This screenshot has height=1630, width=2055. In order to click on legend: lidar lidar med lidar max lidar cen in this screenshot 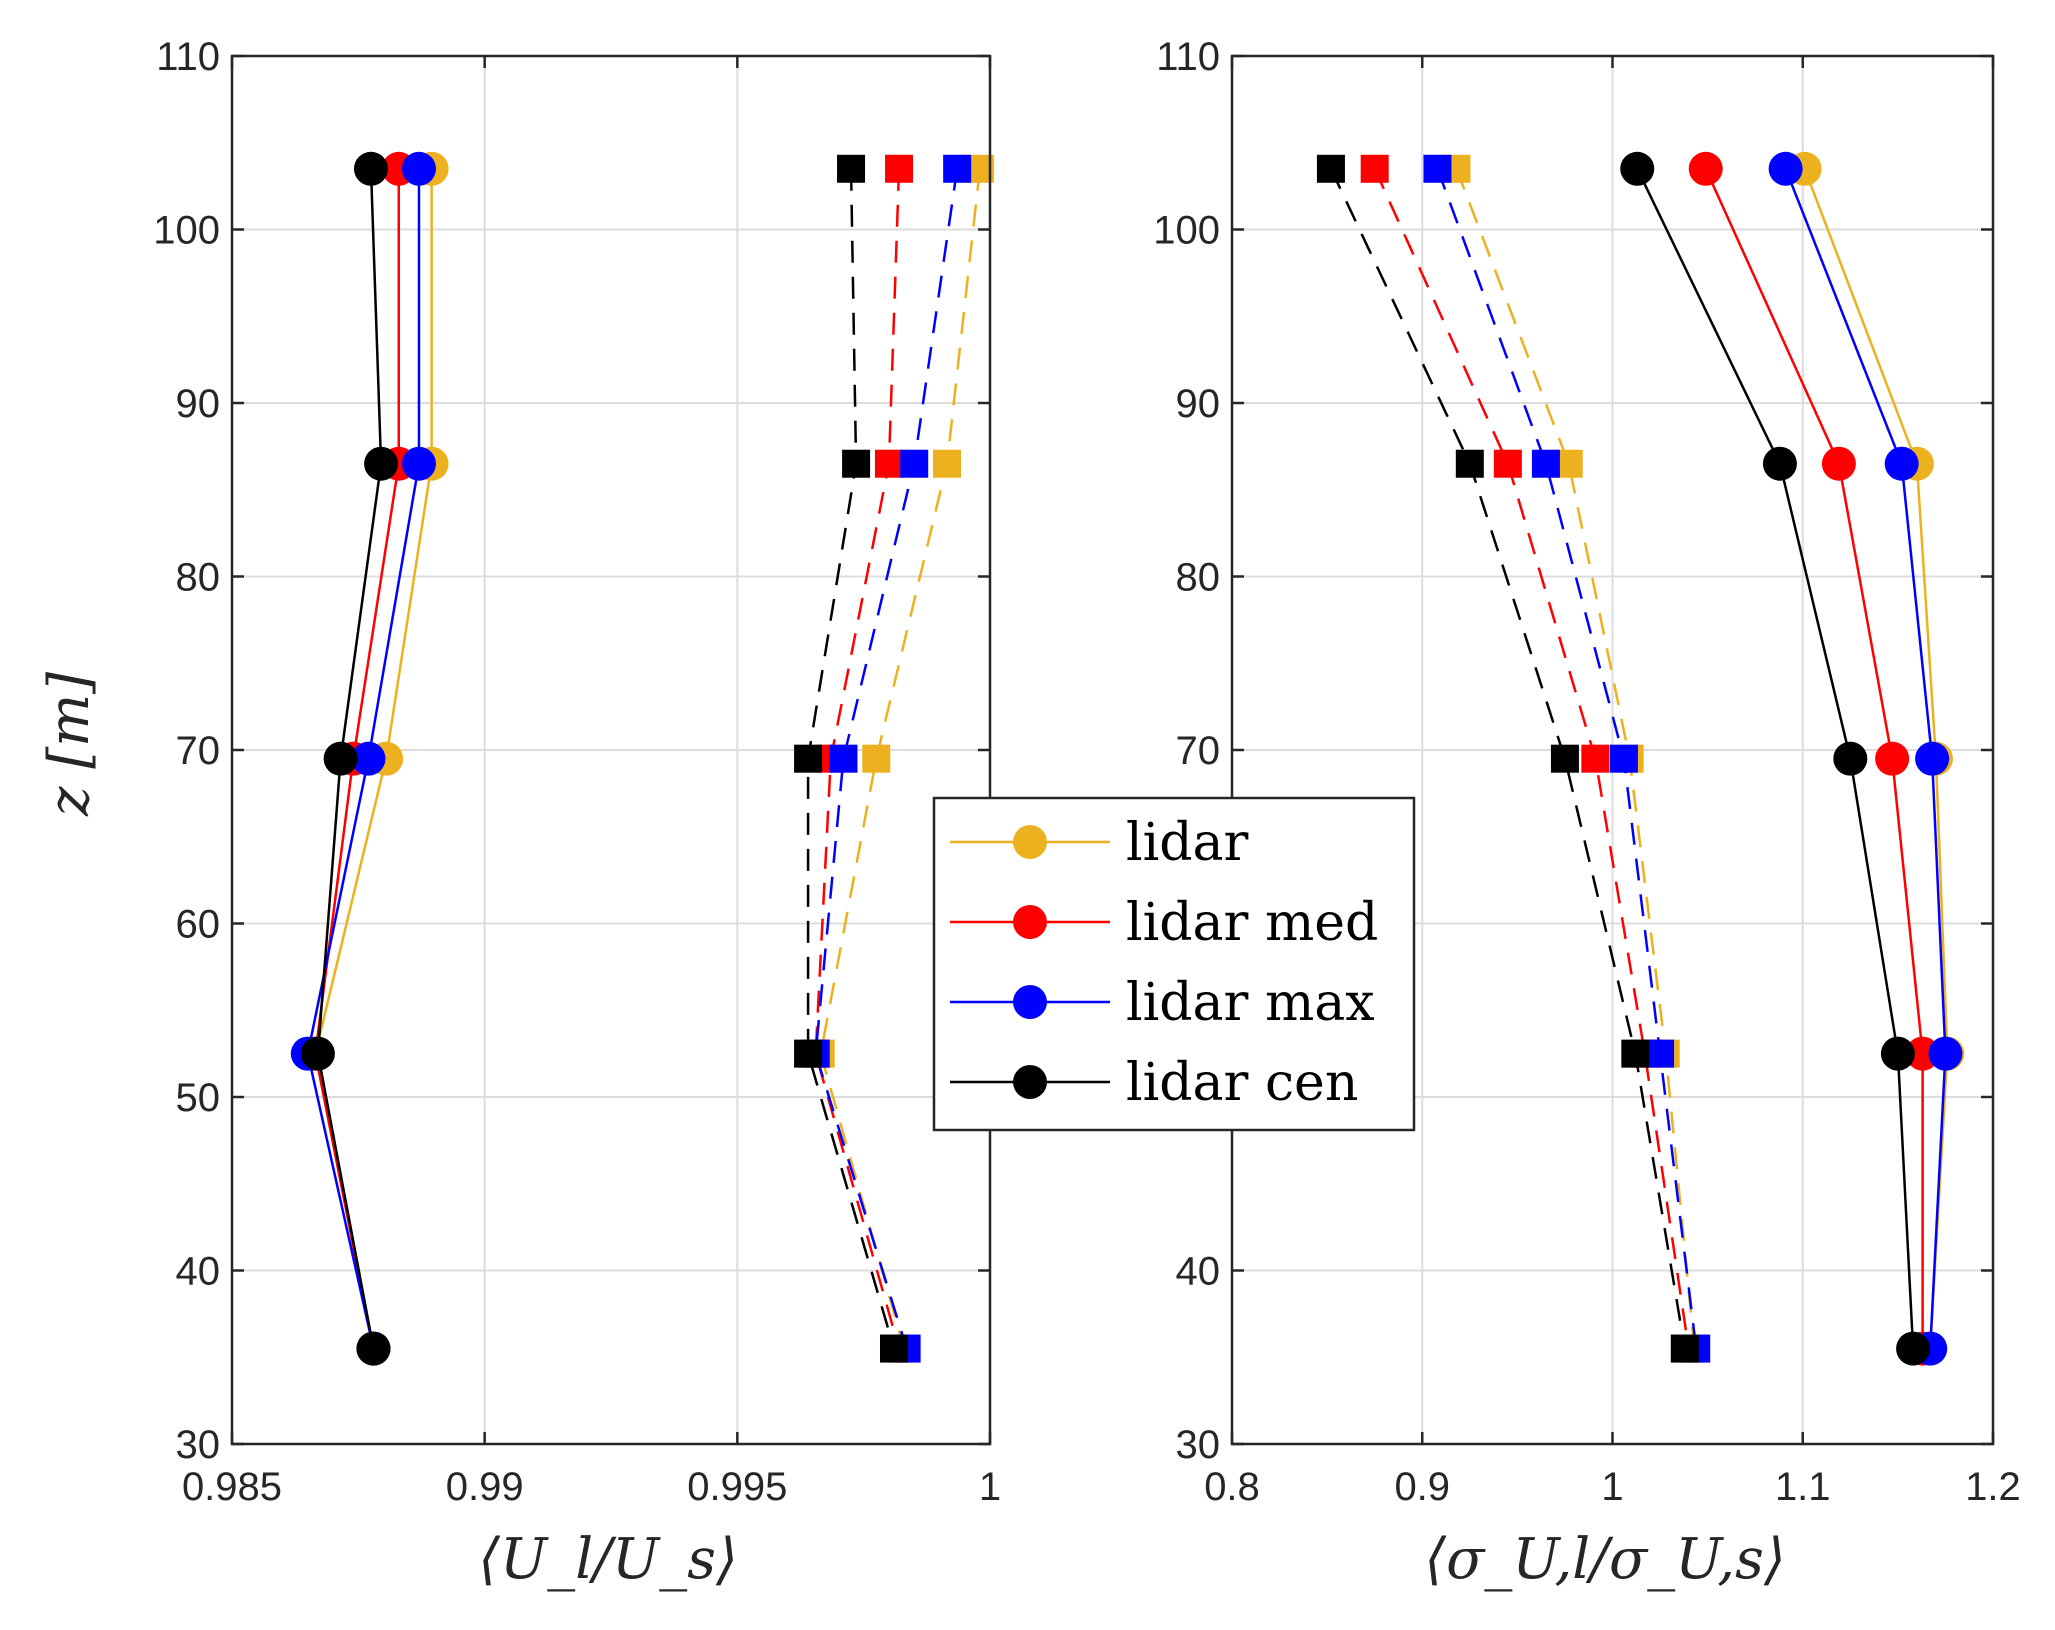, I will do `click(1174, 964)`.